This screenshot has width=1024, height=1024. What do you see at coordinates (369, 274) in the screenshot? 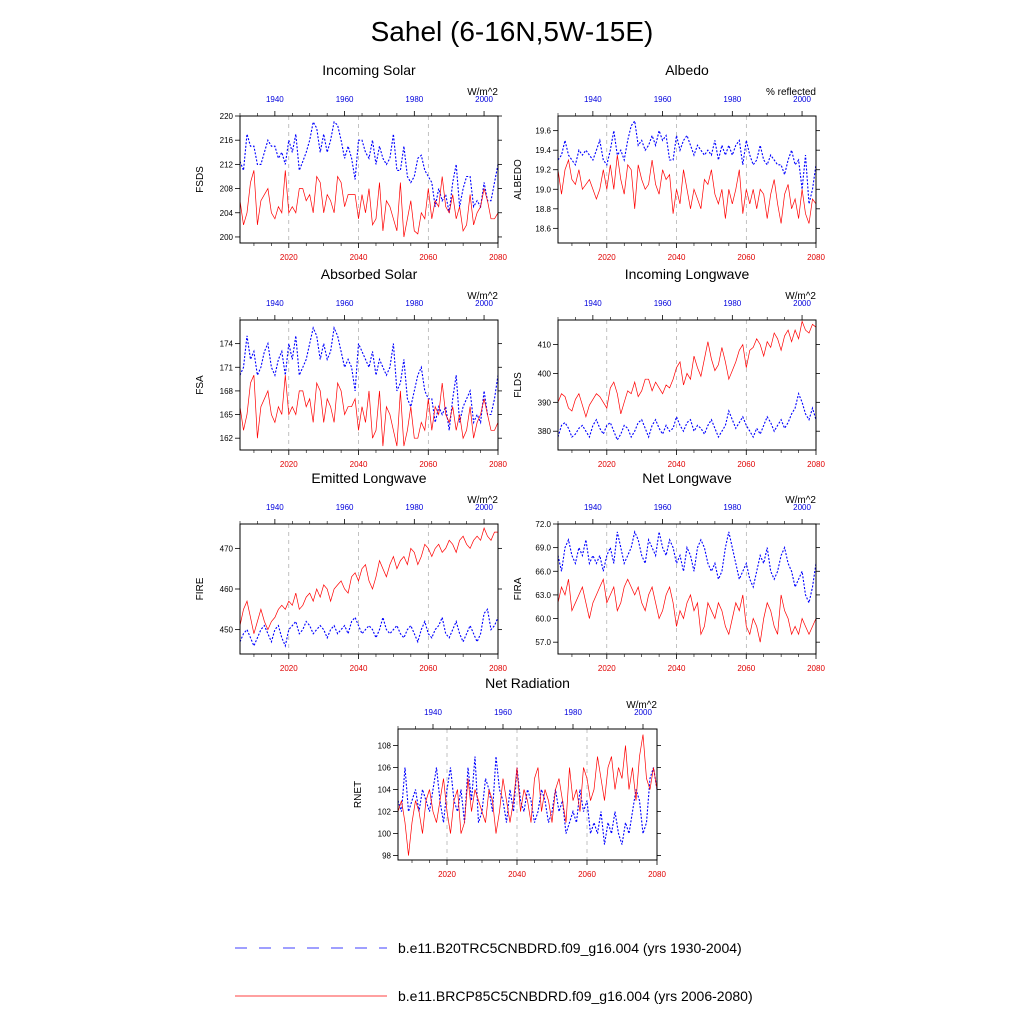
I see `panel-title: Absorbed Solar` at bounding box center [369, 274].